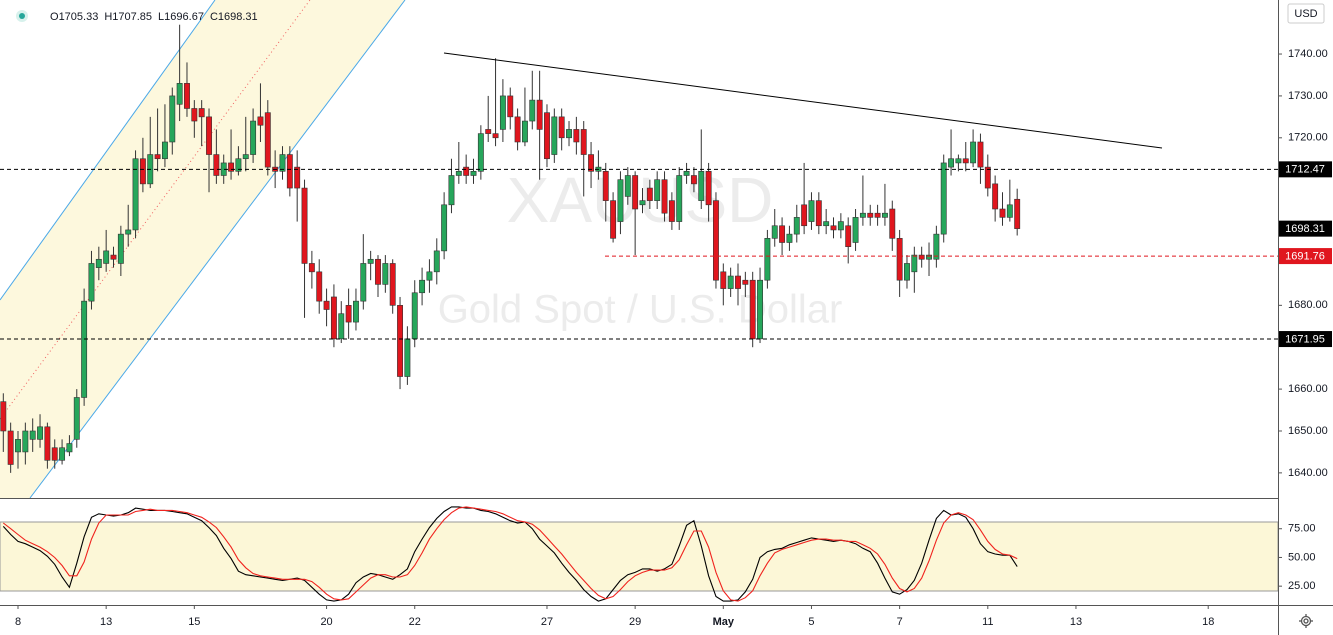  Describe the element at coordinates (1308, 96) in the screenshot. I see `y-tick-label: 1730.00` at that location.